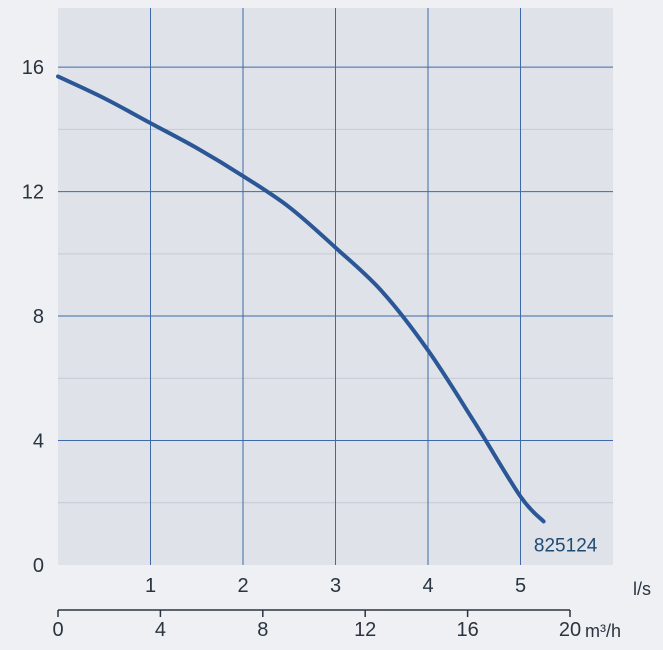 The image size is (663, 650). What do you see at coordinates (38, 566) in the screenshot?
I see `y-tick-label: 0` at bounding box center [38, 566].